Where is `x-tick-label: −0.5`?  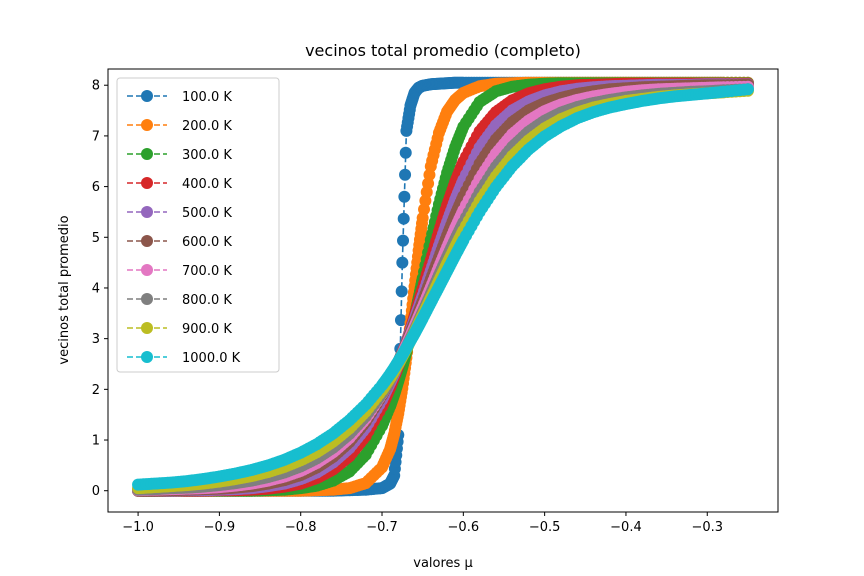
x-tick-label: −0.5 is located at coordinates (545, 527).